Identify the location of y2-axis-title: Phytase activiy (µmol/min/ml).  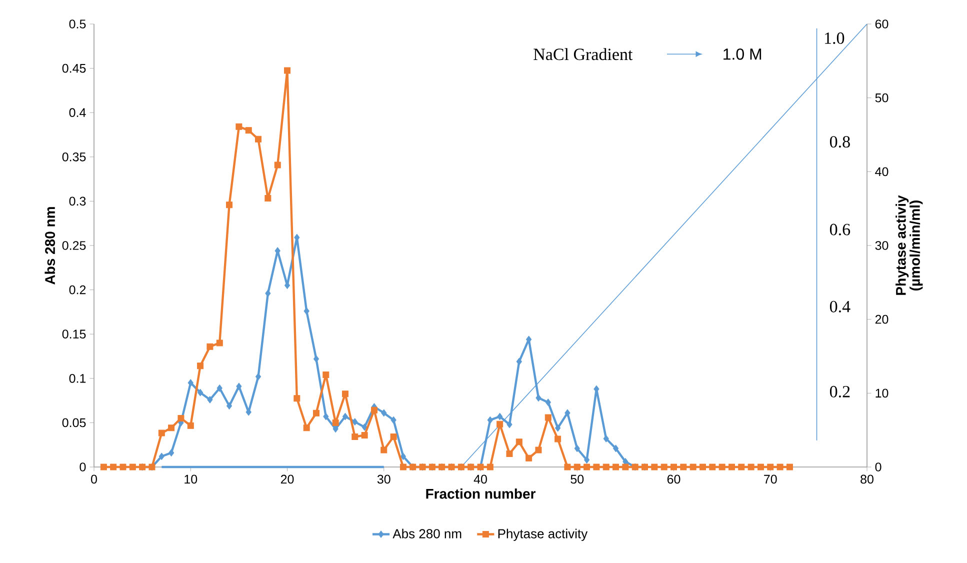
(909, 245).